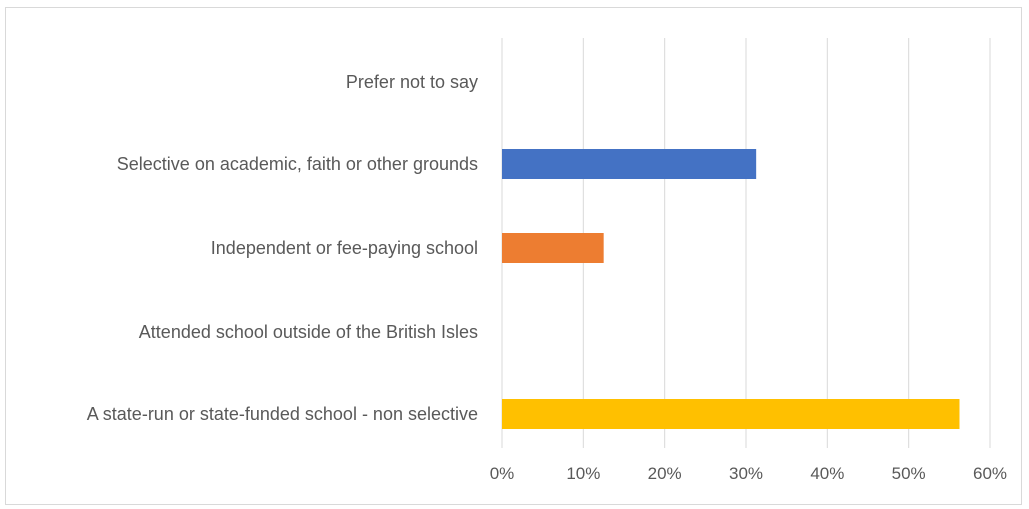 Image resolution: width=1029 pixels, height=509 pixels. What do you see at coordinates (665, 473) in the screenshot?
I see `x-tick-label: 20%` at bounding box center [665, 473].